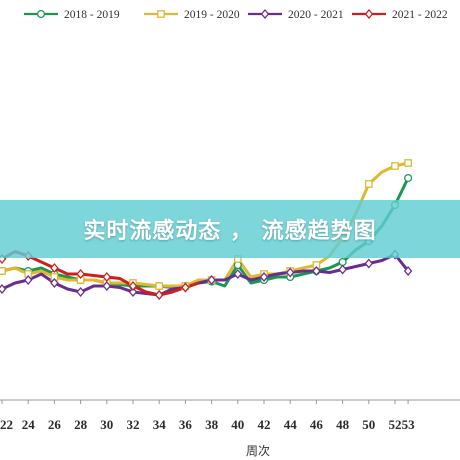 This screenshot has width=460, height=460. Describe the element at coordinates (230, 231) in the screenshot. I see `banner-title: 实时流感动态 ， 流感趋势图` at that location.